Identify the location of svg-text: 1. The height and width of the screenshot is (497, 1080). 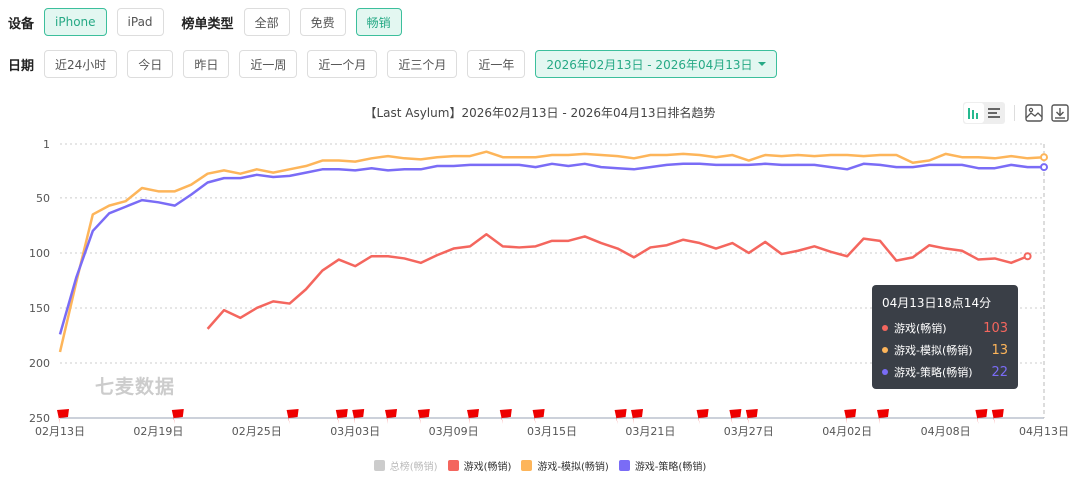
(46, 144).